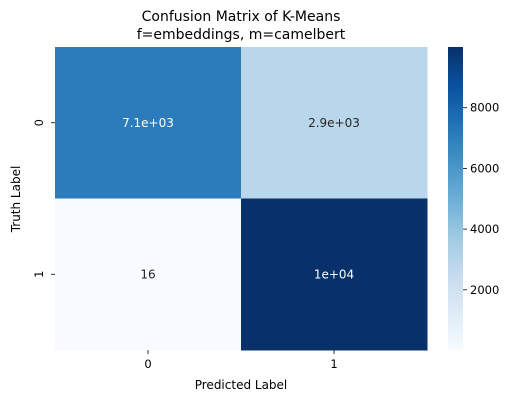  I want to click on colorbar-ticks: 2000 4000 6000 8000, so click(481, 199).